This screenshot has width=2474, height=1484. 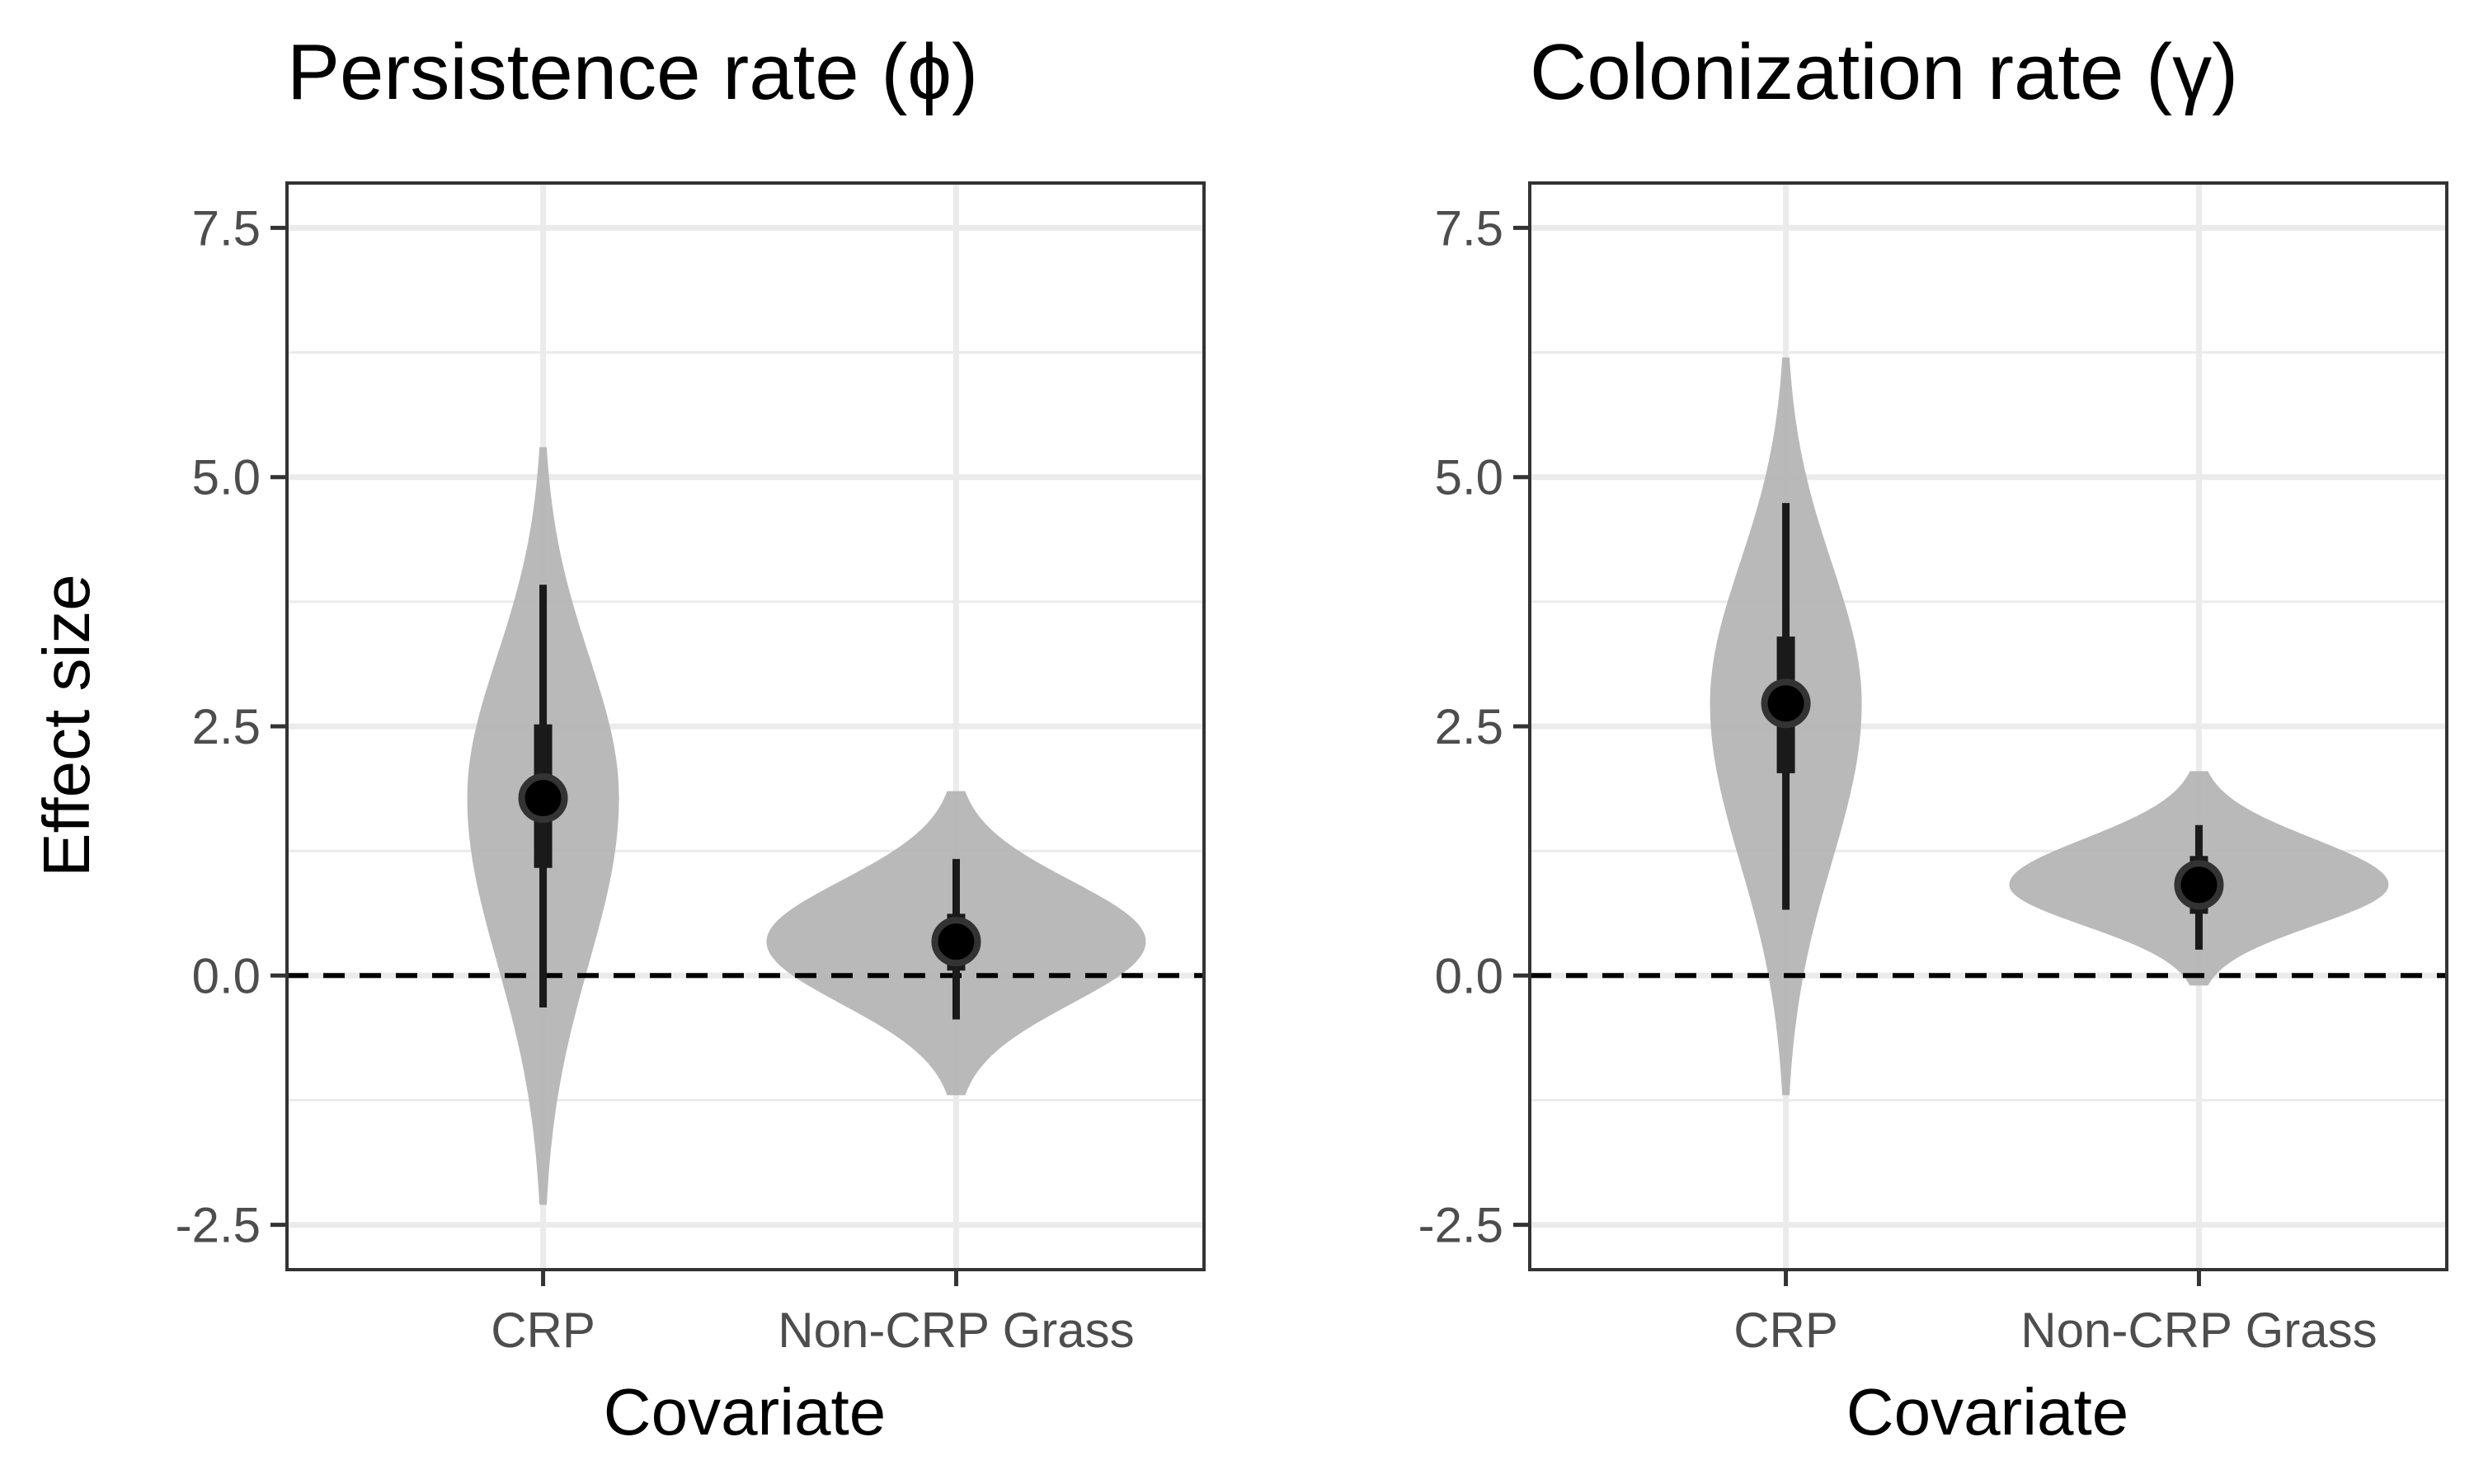 I want to click on y-axis-title: Effect size, so click(x=66, y=725).